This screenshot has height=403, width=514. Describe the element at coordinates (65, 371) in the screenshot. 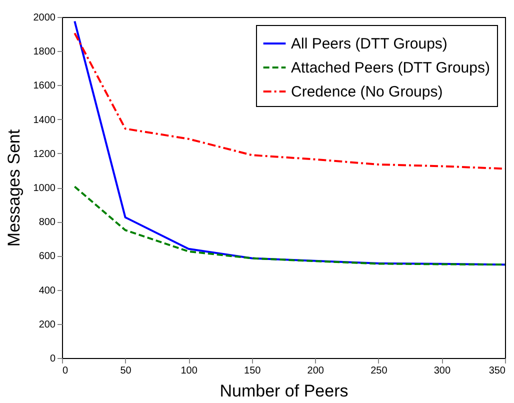

I see `x-tick-label: 0` at that location.